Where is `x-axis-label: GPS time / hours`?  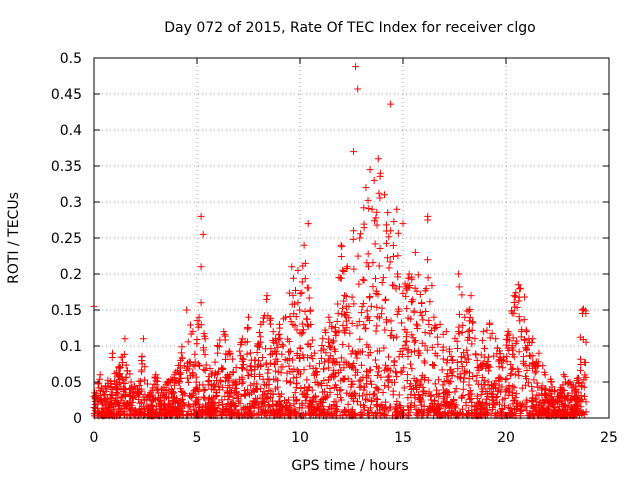 x-axis-label: GPS time / hours is located at coordinates (349, 466).